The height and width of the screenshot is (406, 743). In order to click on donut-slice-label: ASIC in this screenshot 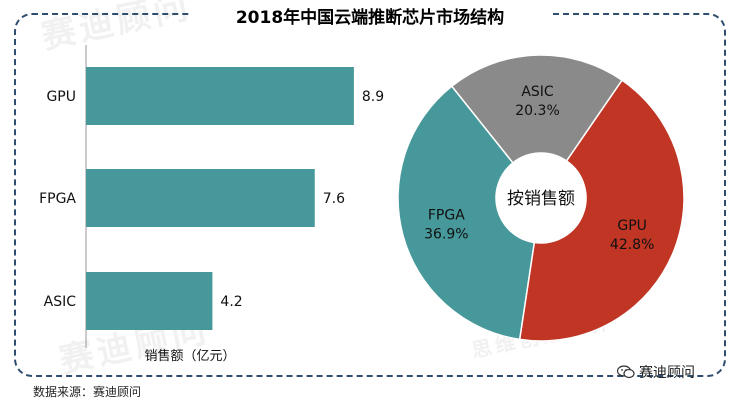, I will do `click(537, 92)`.